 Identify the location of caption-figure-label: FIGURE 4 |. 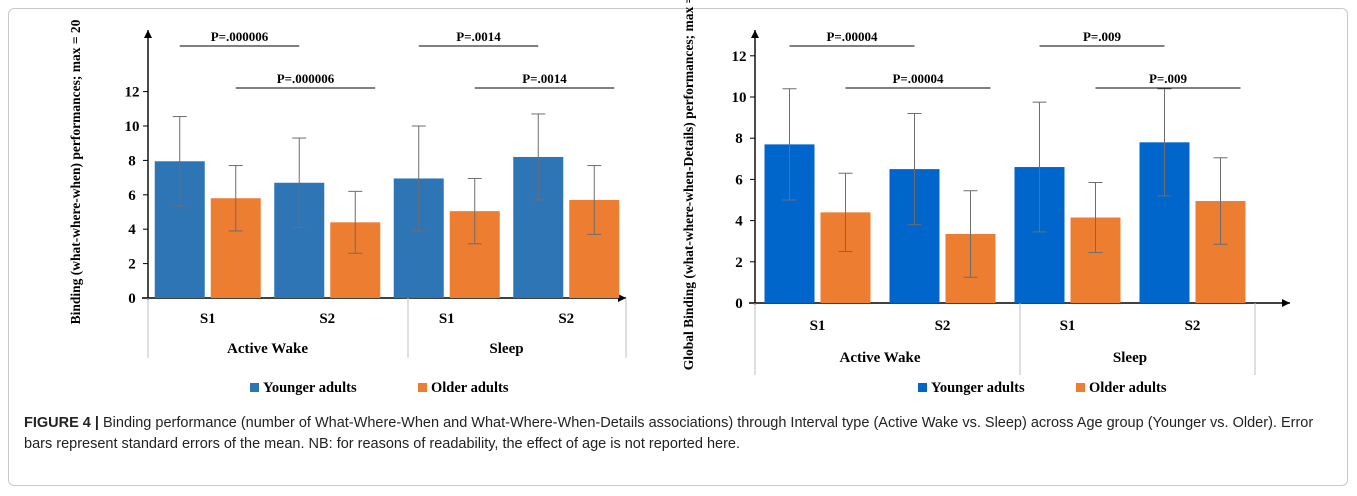
(61, 423).